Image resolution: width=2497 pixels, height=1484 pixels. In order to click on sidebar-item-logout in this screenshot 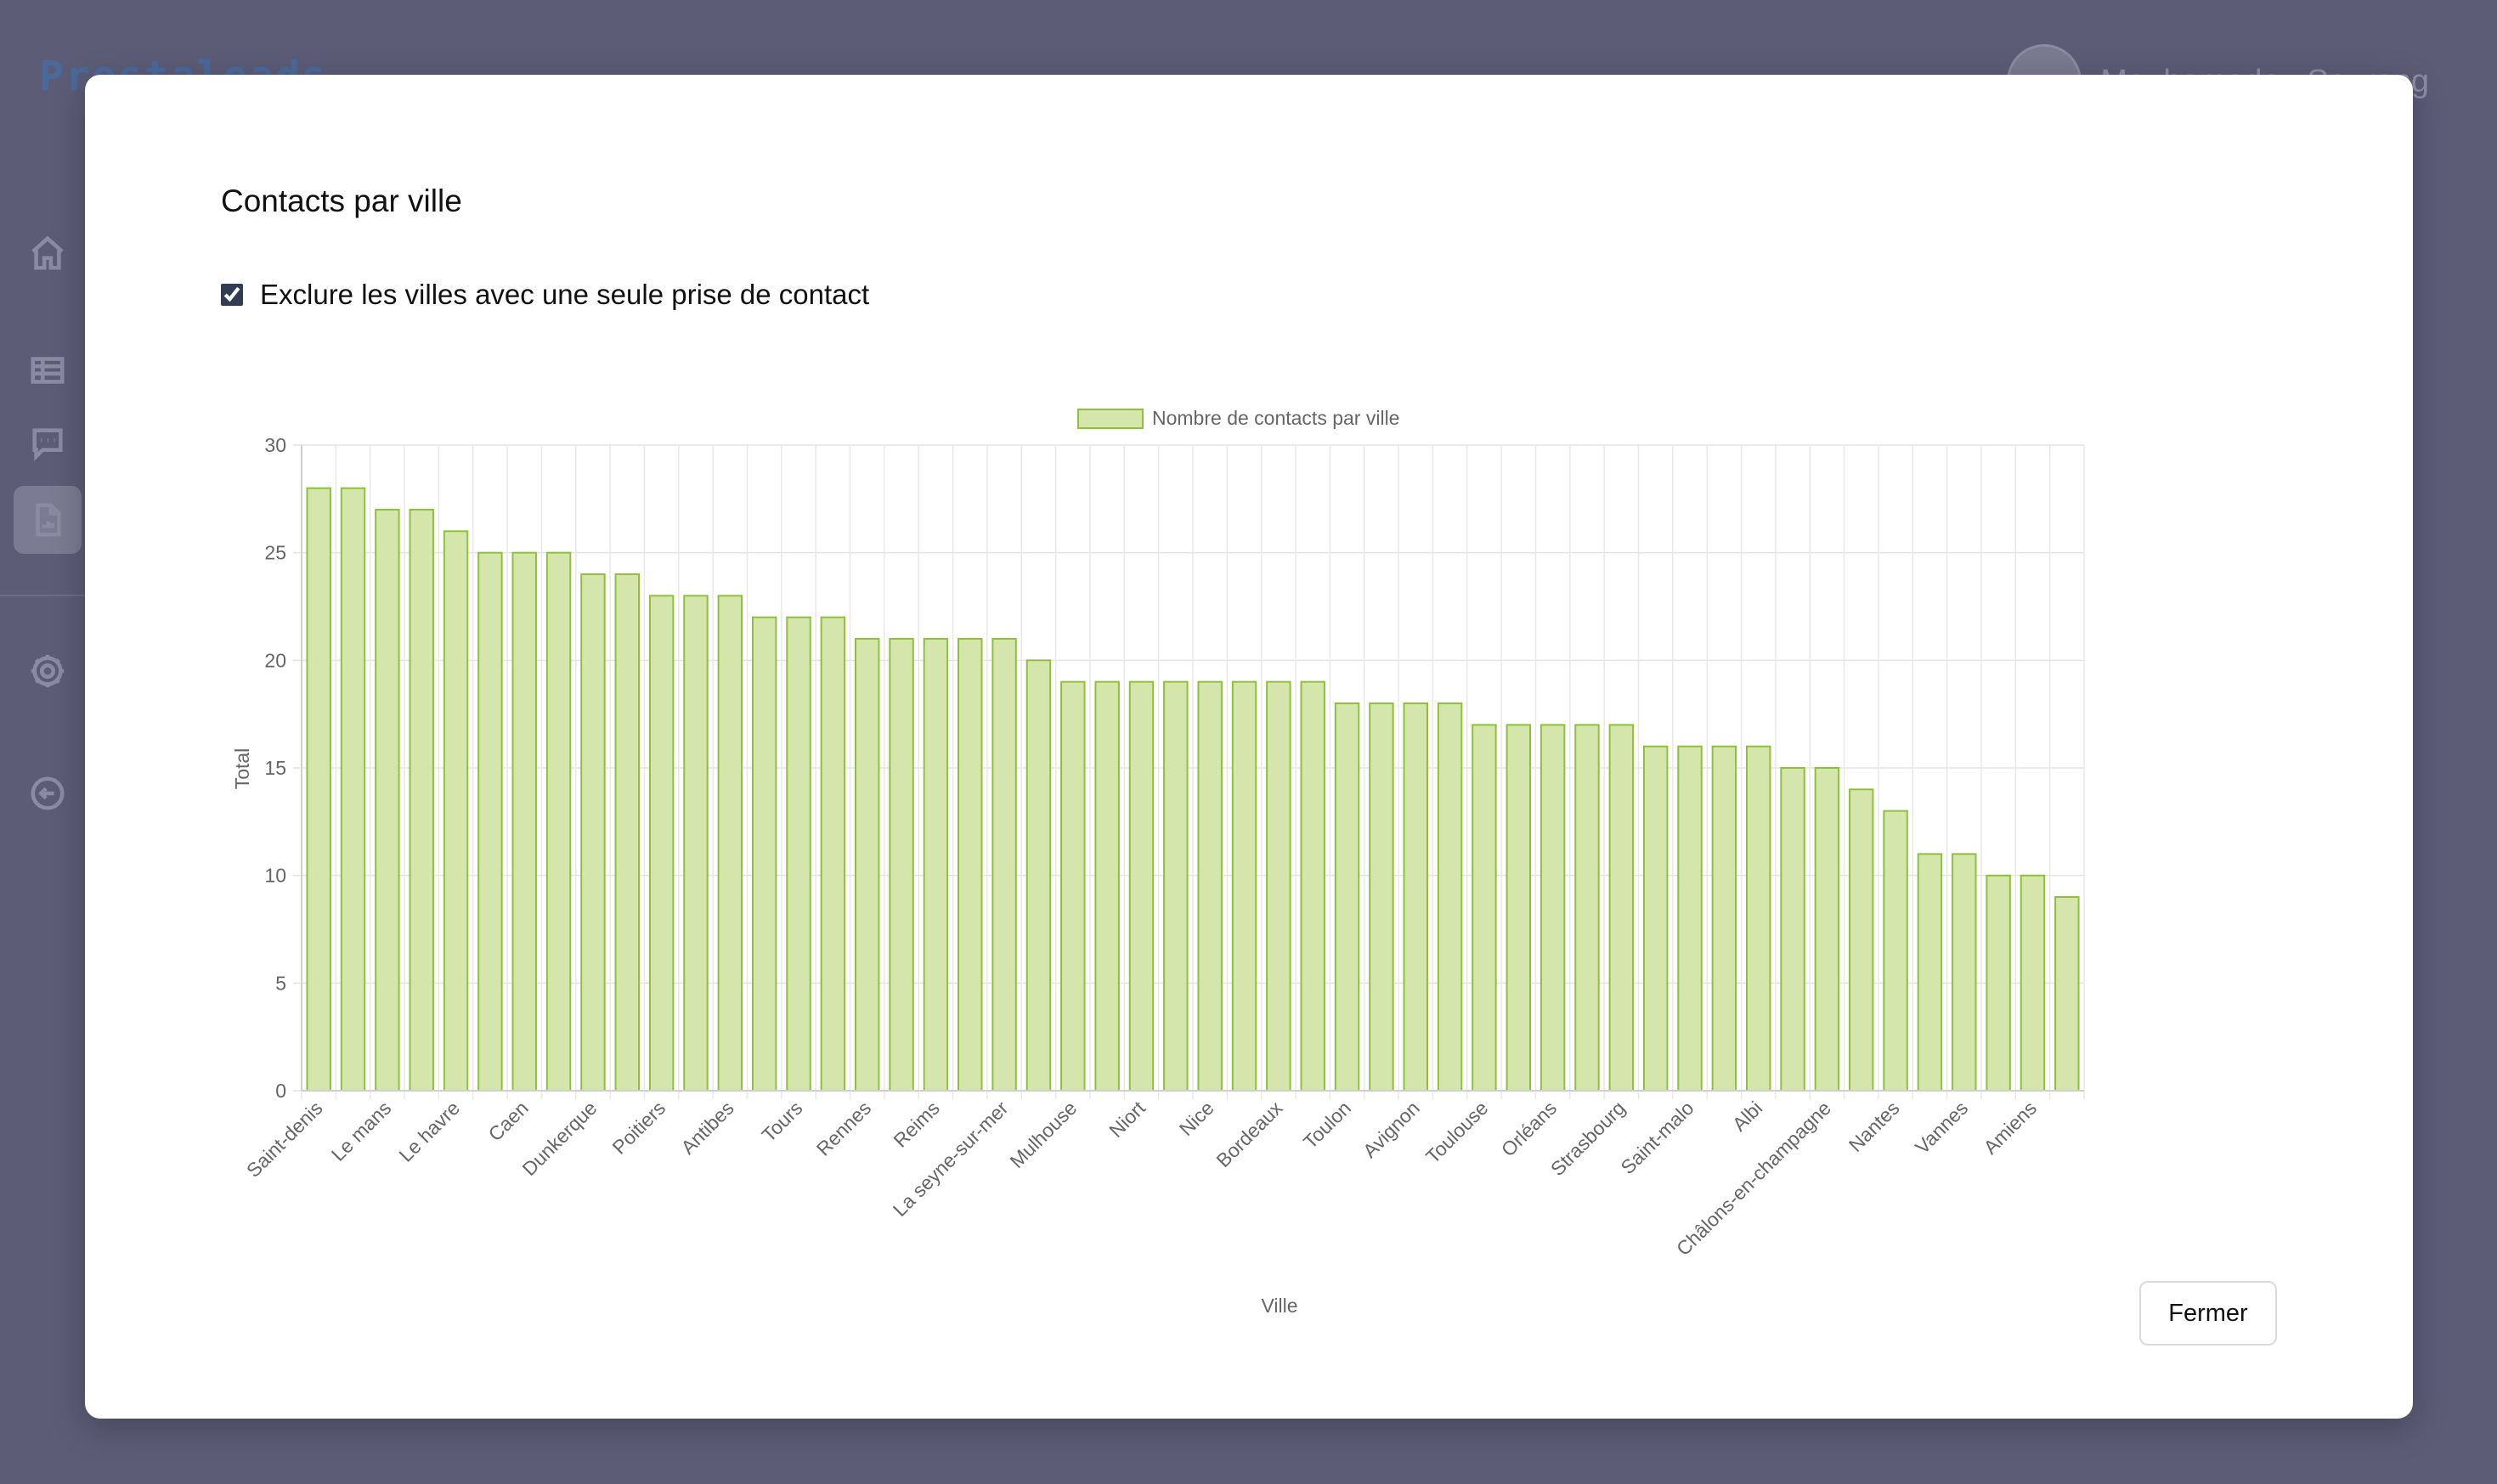, I will do `click(48, 793)`.